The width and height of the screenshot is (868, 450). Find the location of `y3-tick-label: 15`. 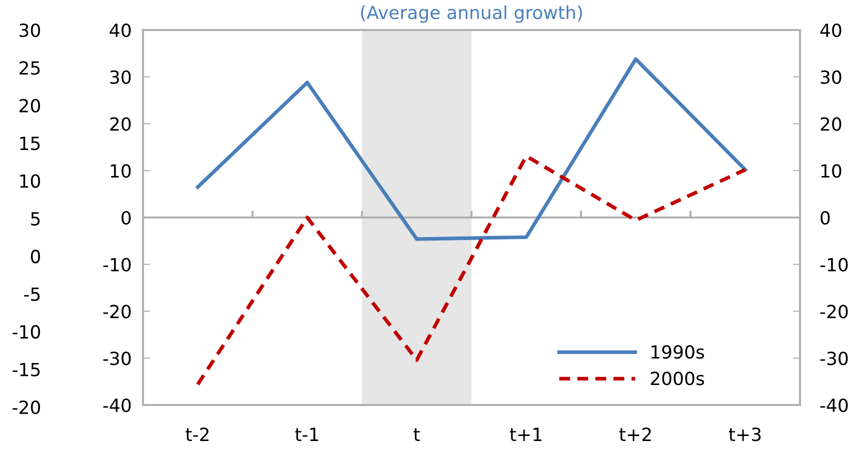

y3-tick-label: 15 is located at coordinates (30, 143).